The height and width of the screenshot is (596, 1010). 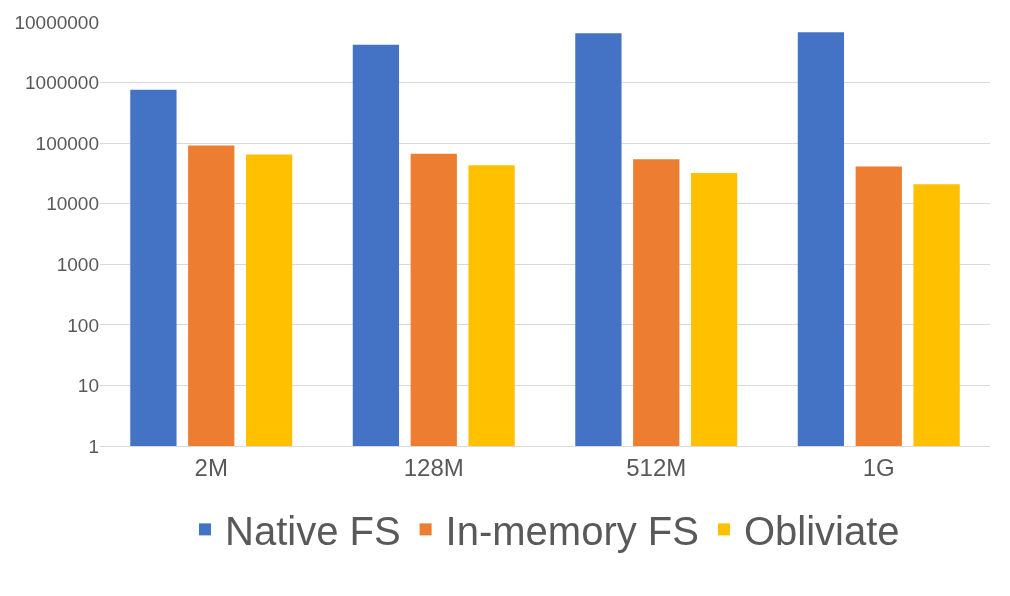 What do you see at coordinates (88, 386) in the screenshot?
I see `y-tick-label: 10` at bounding box center [88, 386].